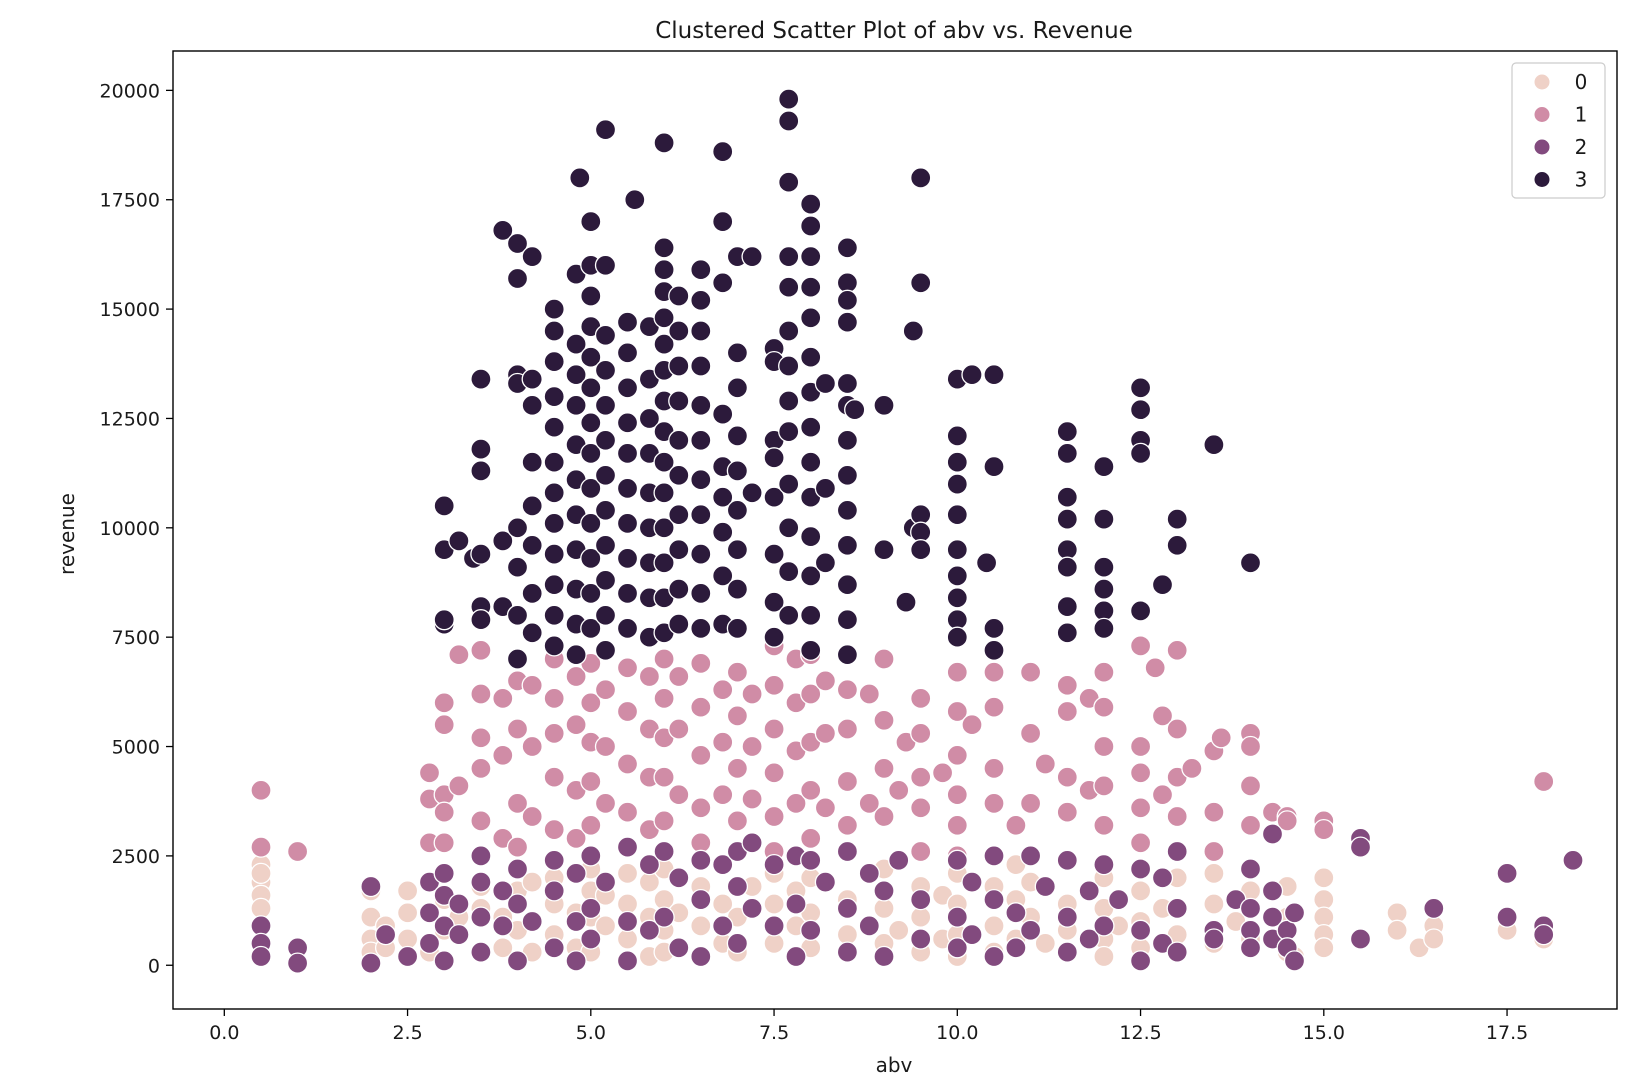  What do you see at coordinates (957, 1033) in the screenshot?
I see `x-tick-label: 10.0` at bounding box center [957, 1033].